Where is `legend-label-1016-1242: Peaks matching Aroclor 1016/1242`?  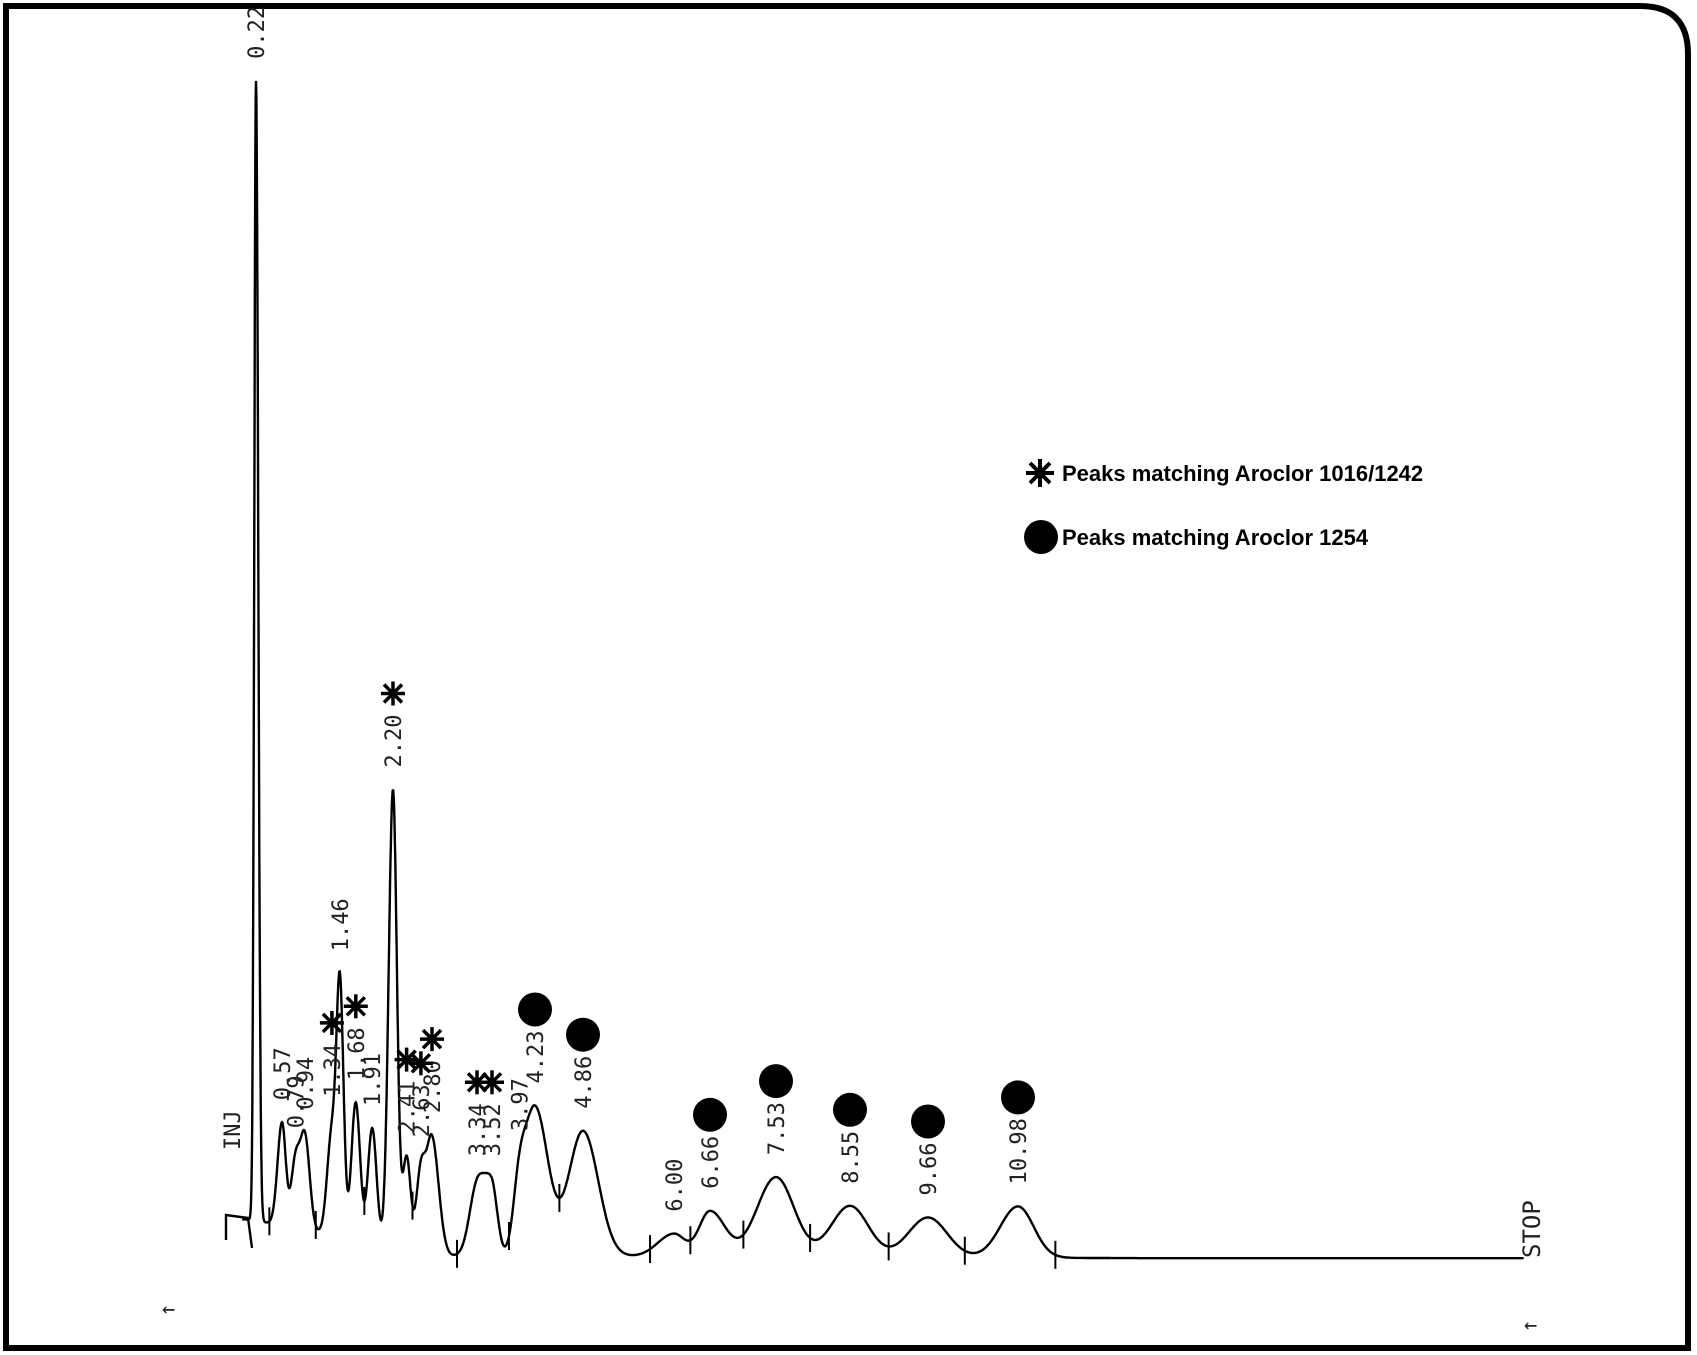
legend-label-1016-1242: Peaks matching Aroclor 1016/1242 is located at coordinates (1242, 473).